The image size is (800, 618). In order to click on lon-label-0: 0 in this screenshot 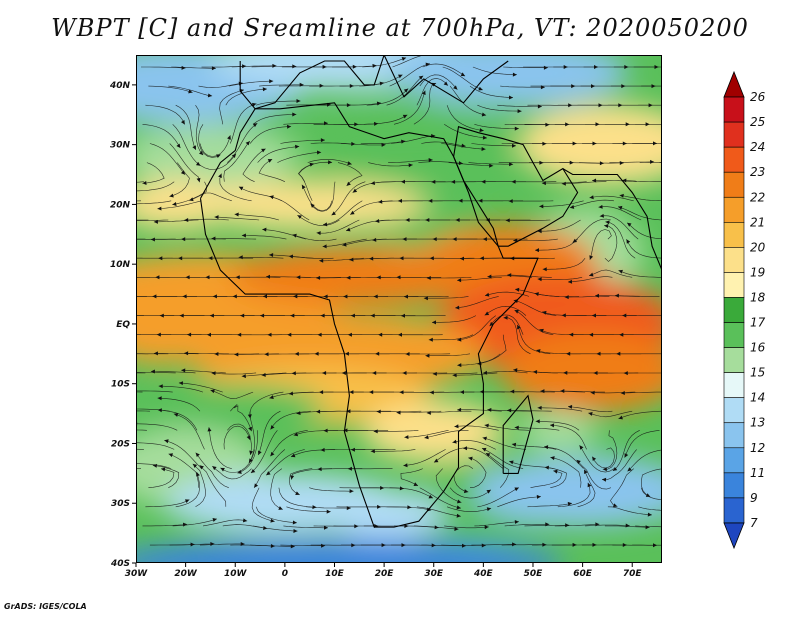, I will do `click(285, 574)`.